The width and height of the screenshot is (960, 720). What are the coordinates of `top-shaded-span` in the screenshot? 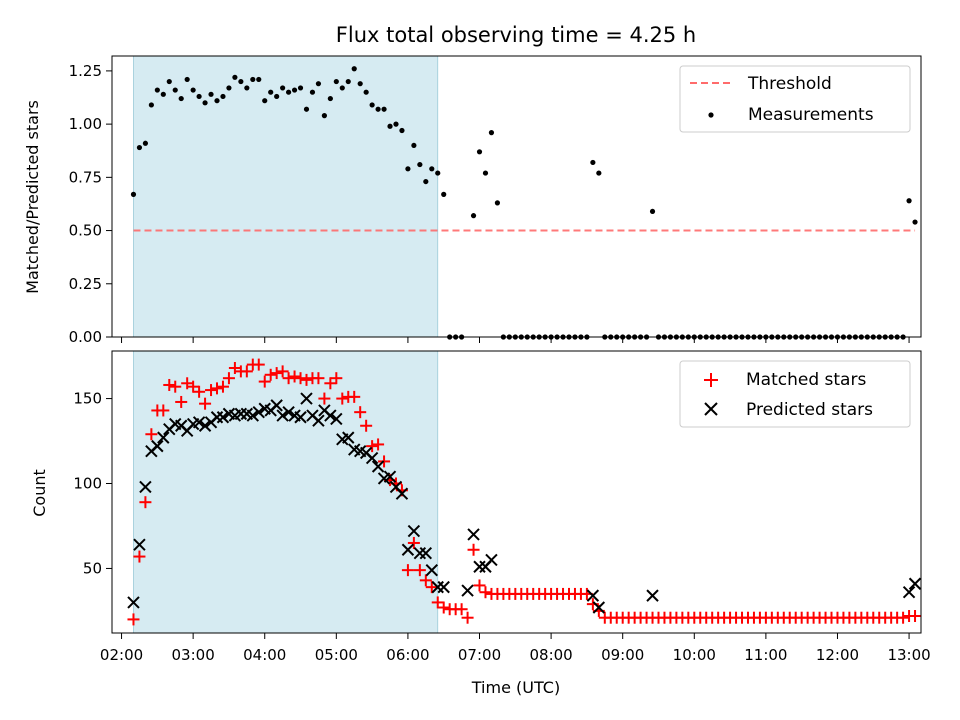 It's located at (286, 196).